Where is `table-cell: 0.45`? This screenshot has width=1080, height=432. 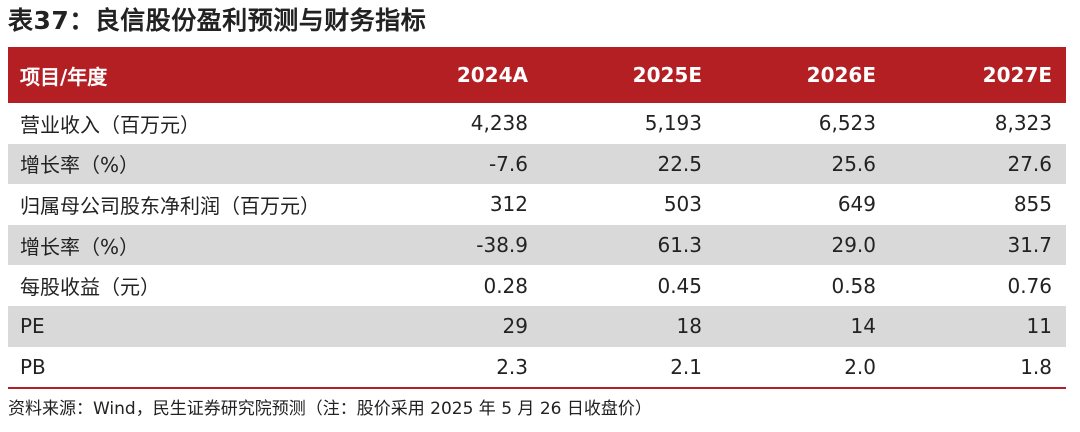 table-cell: 0.45 is located at coordinates (679, 285).